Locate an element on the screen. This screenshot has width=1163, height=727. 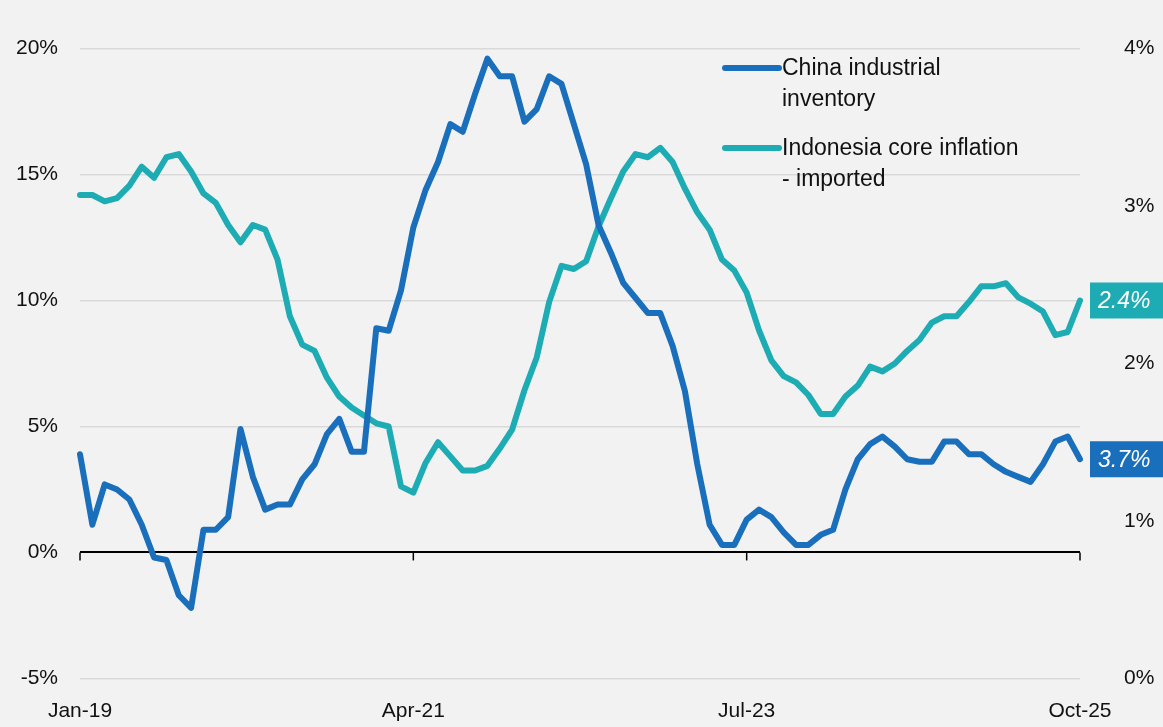
data-label: 3.7% is located at coordinates (1124, 458).